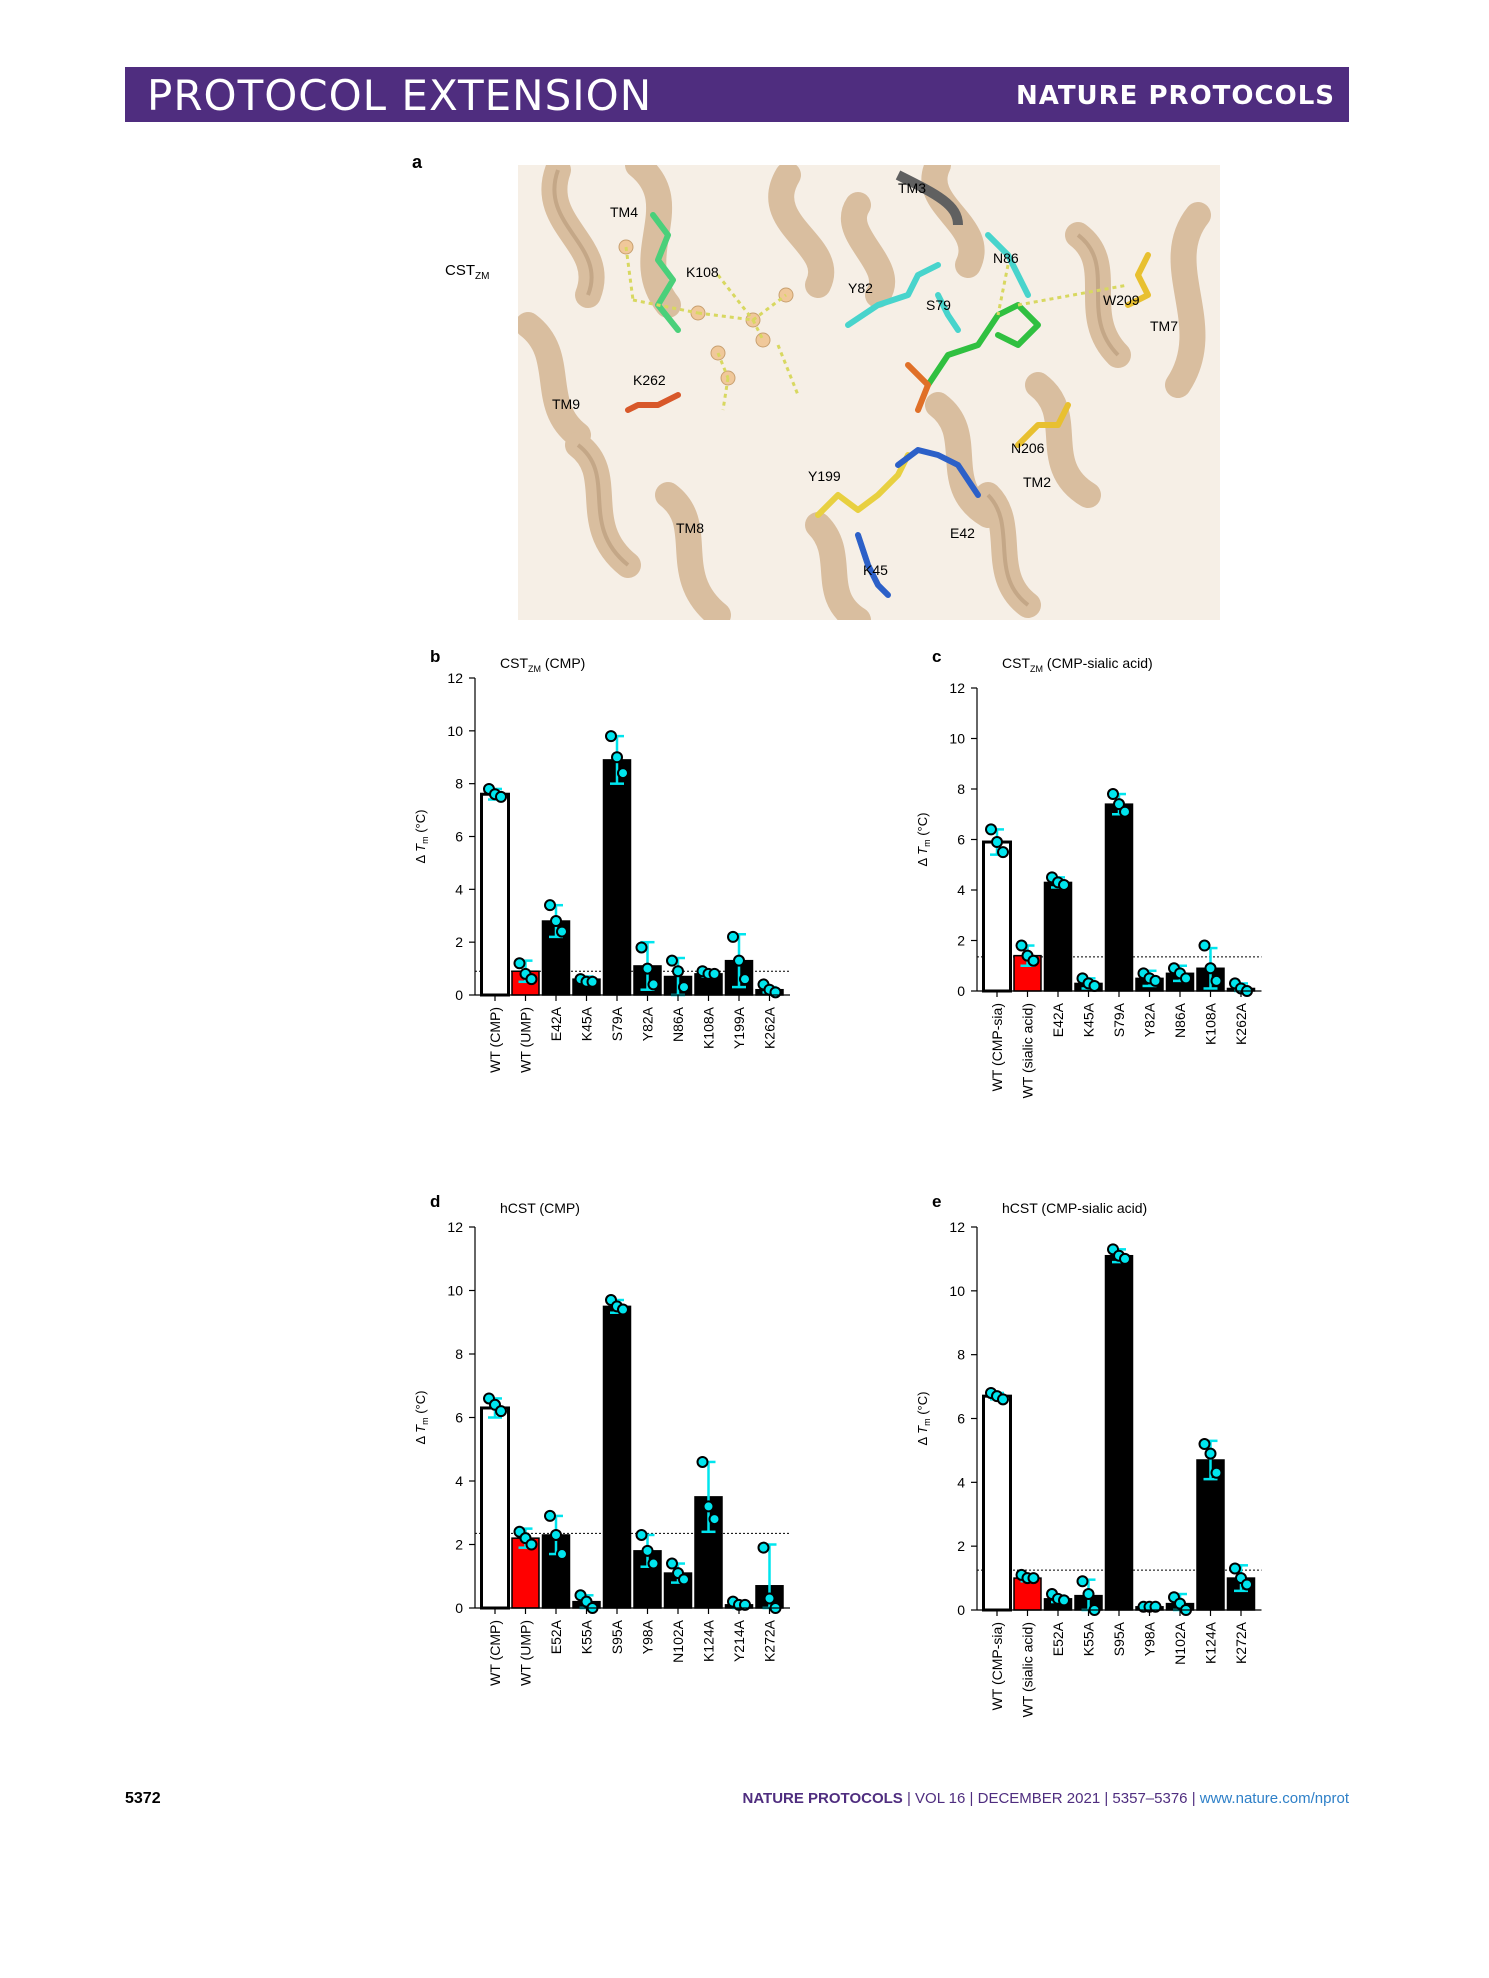  What do you see at coordinates (1006, 258) in the screenshot?
I see `label-n86: N86` at bounding box center [1006, 258].